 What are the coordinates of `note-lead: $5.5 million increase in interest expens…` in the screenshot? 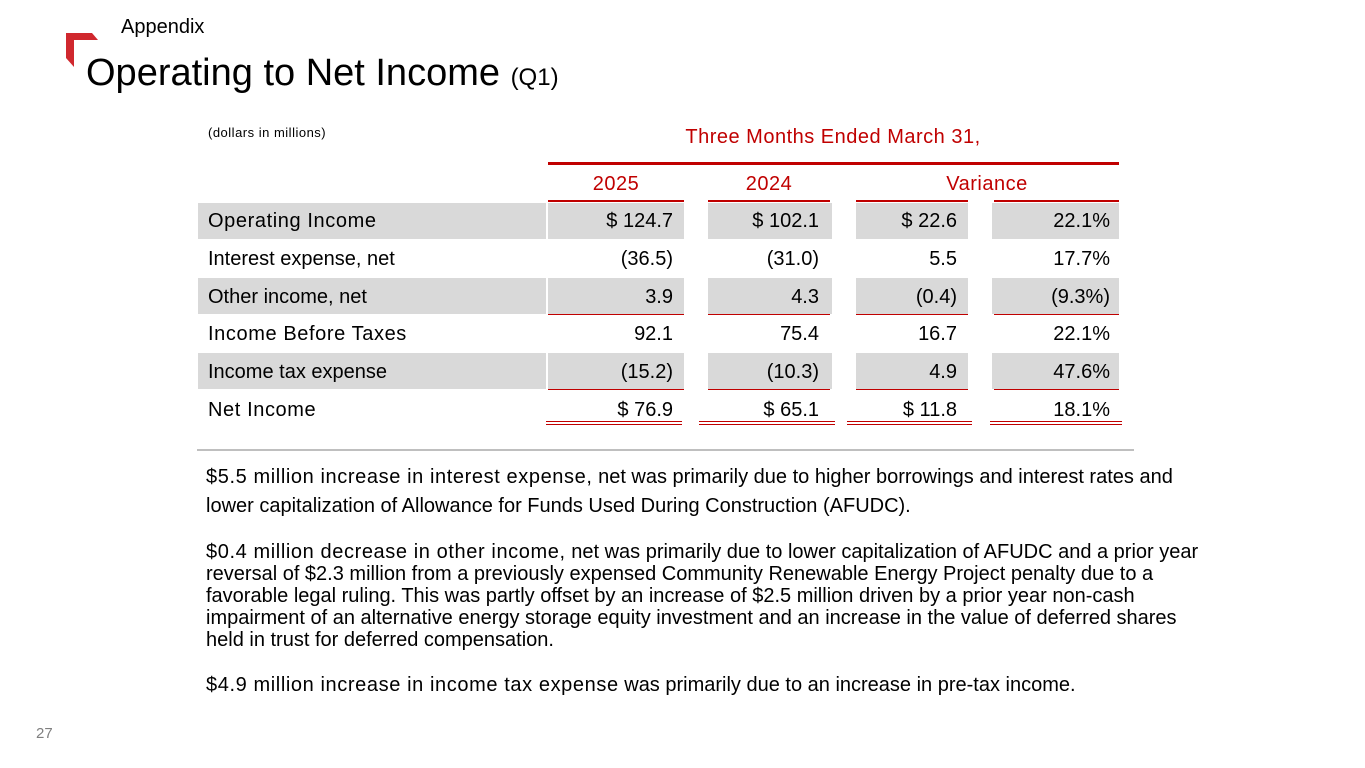 It's located at (399, 477).